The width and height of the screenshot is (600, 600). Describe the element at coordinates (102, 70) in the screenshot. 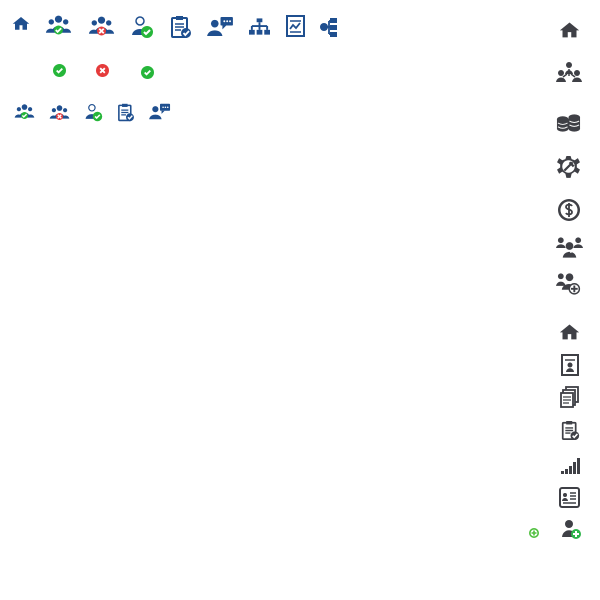

I see `error-x-icon` at that location.